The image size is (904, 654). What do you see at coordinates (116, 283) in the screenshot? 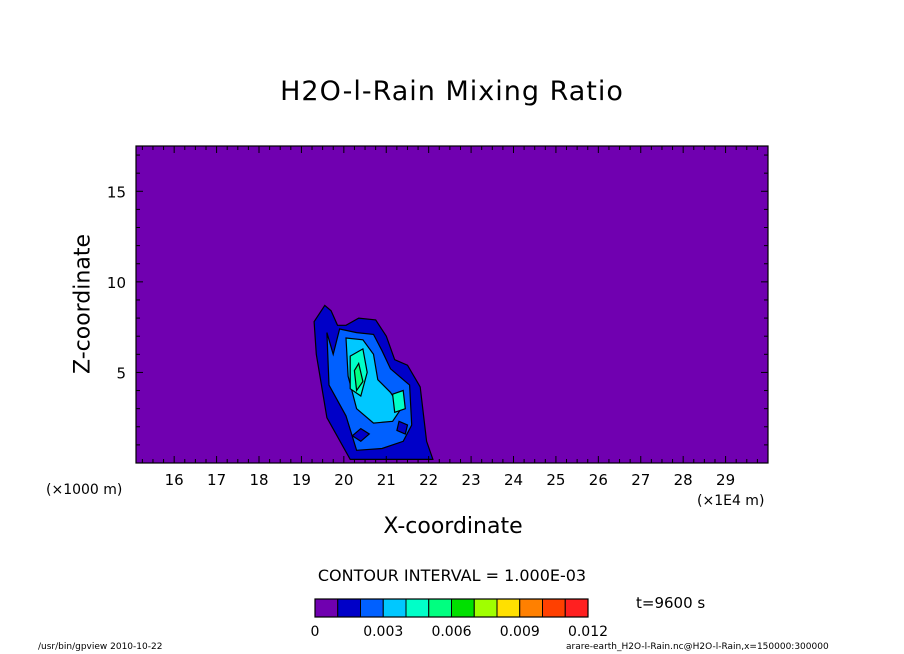
I see `y-tick-label: 10` at bounding box center [116, 283].